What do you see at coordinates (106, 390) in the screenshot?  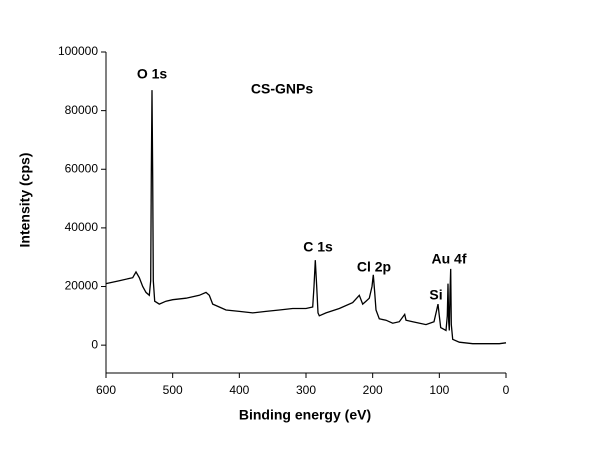 I see `x-tick-label: 600` at bounding box center [106, 390].